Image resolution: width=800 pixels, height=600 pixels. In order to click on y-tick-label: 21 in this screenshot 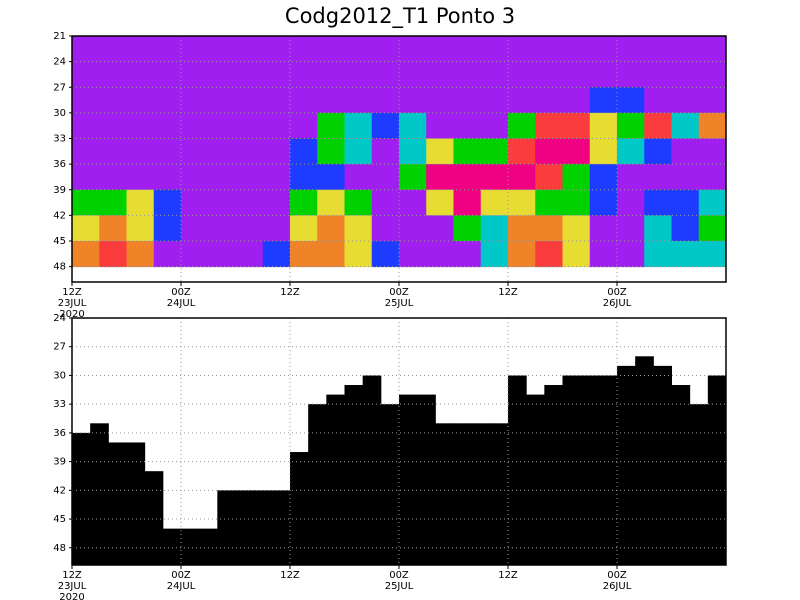, I will do `click(59, 36)`.